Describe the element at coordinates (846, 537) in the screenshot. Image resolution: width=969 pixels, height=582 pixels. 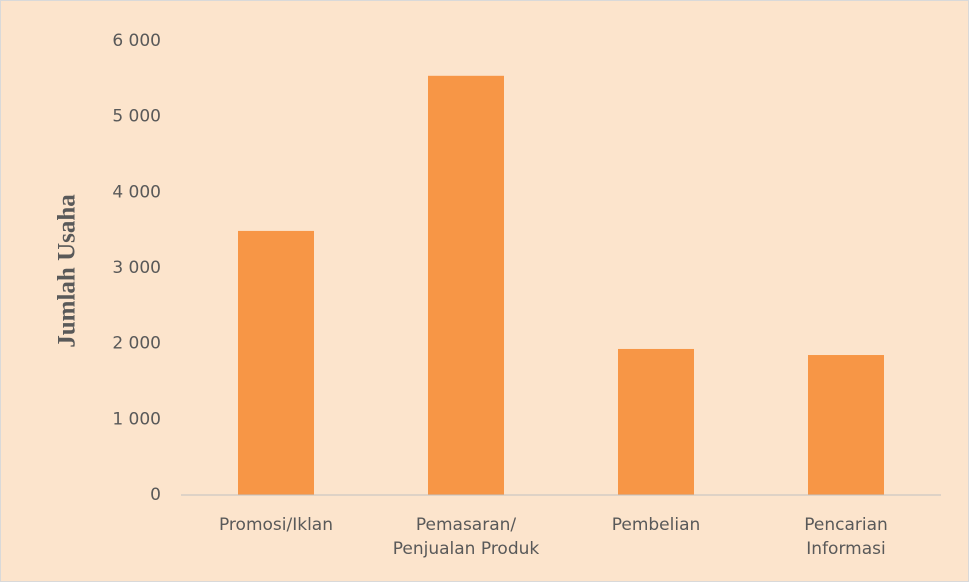
I see `x-tick-label: Pencarian Informasi` at that location.